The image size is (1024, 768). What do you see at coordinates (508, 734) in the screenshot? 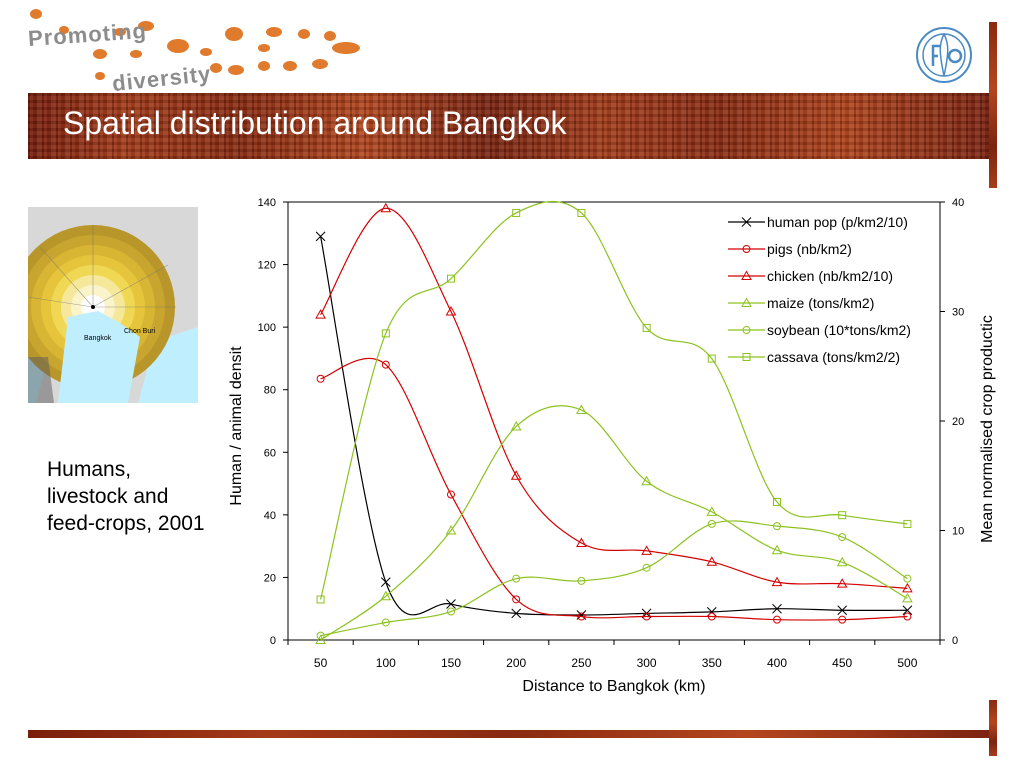
I see `decorative-bar-bottom` at bounding box center [508, 734].